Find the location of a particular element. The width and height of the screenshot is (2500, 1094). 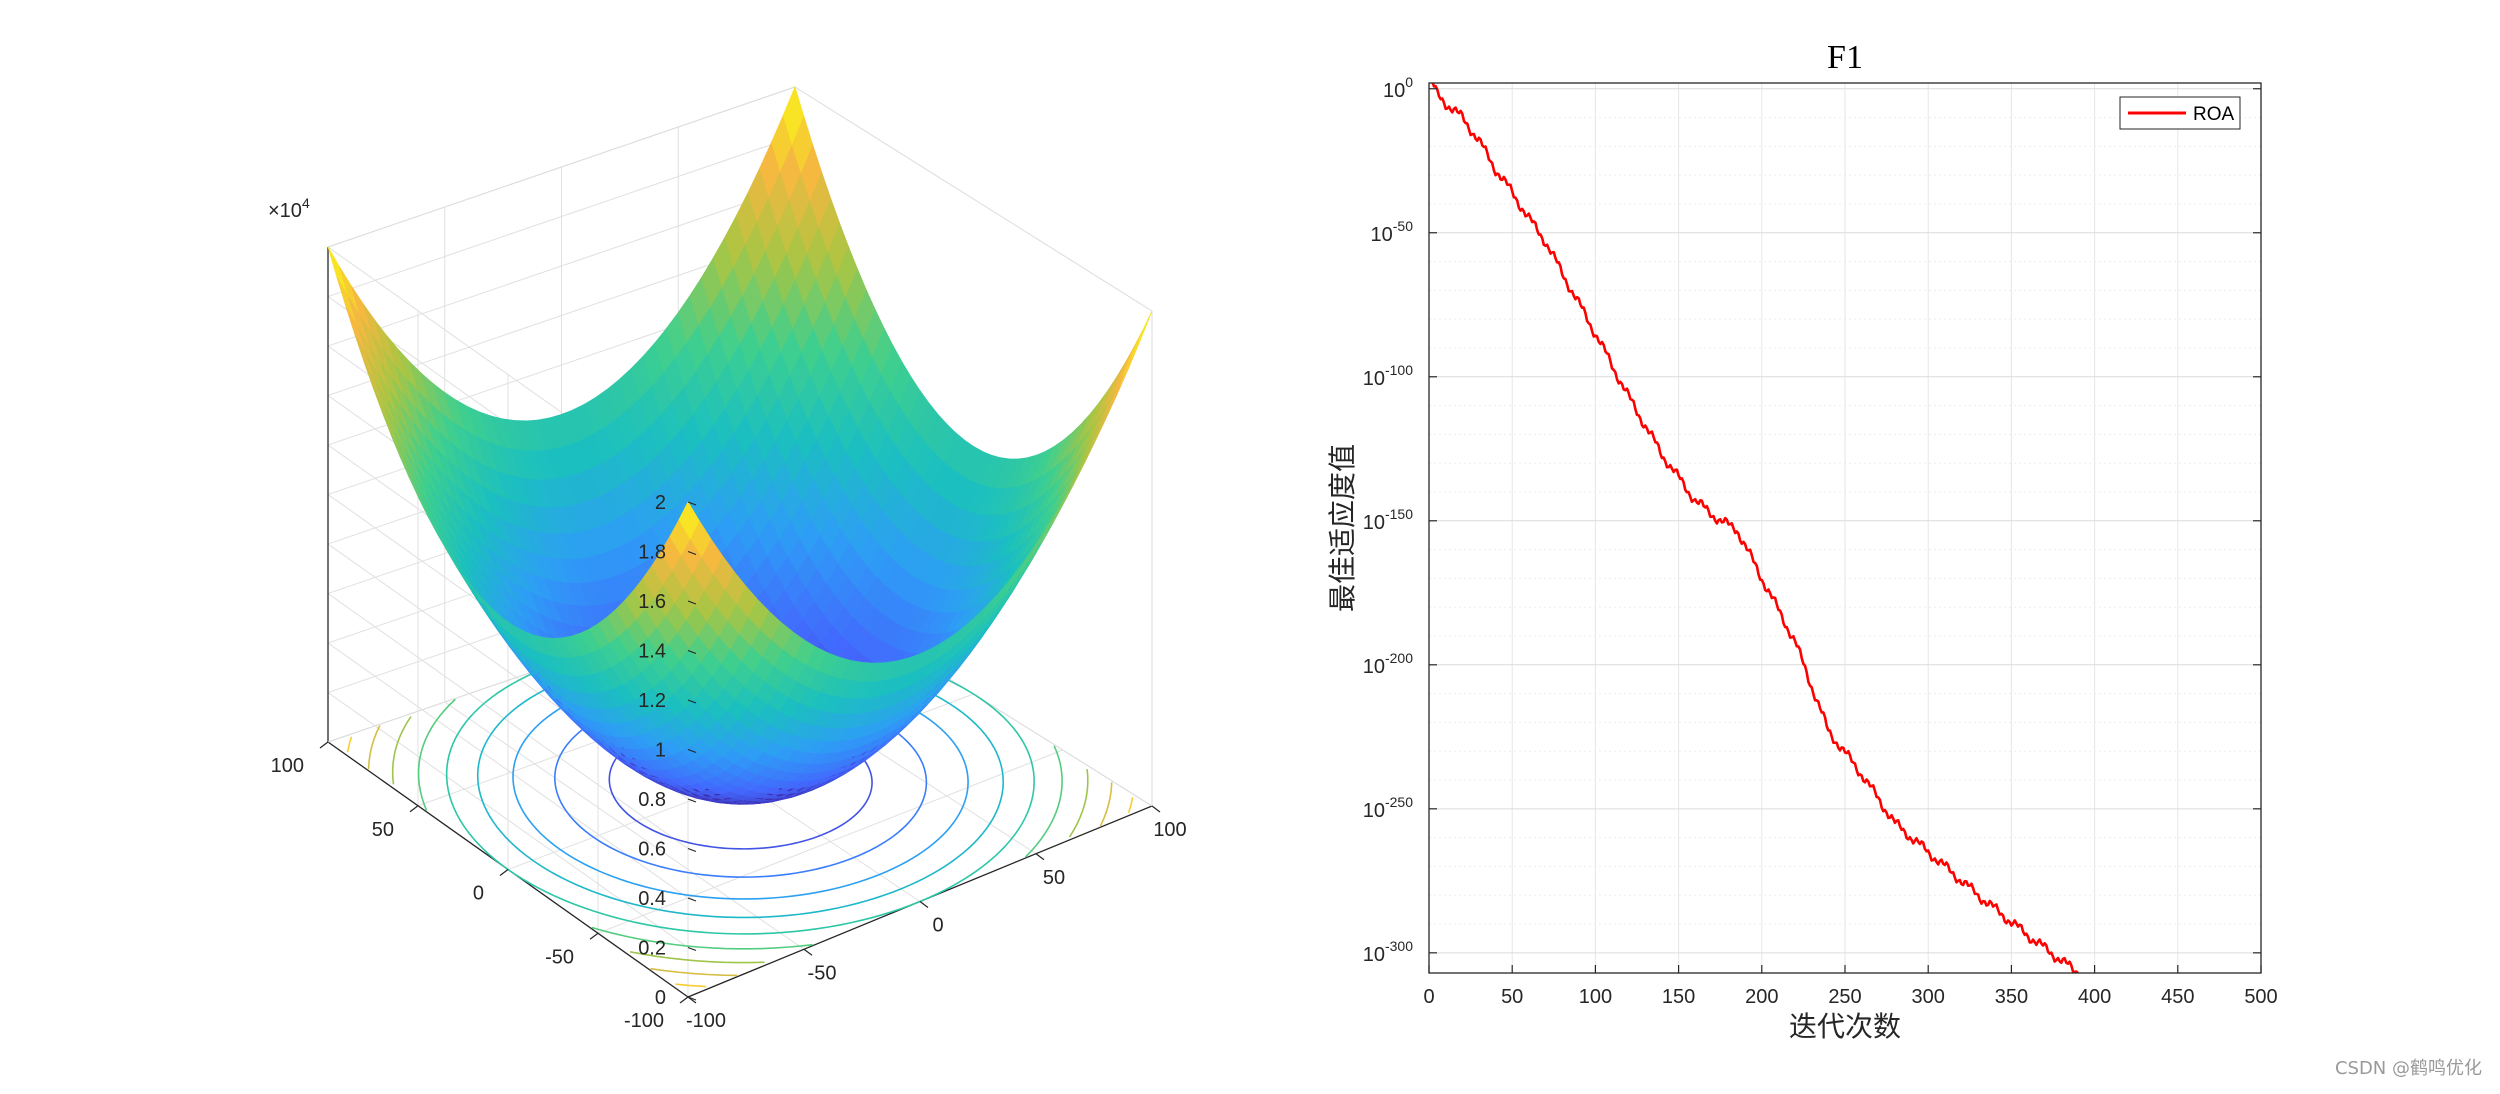

y-axis-label: 最佳适应度值 is located at coordinates (1342, 528).